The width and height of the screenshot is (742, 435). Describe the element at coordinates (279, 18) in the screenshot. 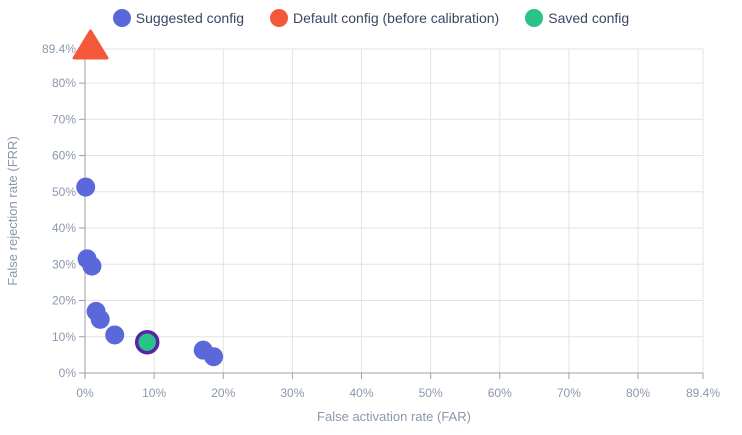

I see `default-config-marker-icon` at that location.